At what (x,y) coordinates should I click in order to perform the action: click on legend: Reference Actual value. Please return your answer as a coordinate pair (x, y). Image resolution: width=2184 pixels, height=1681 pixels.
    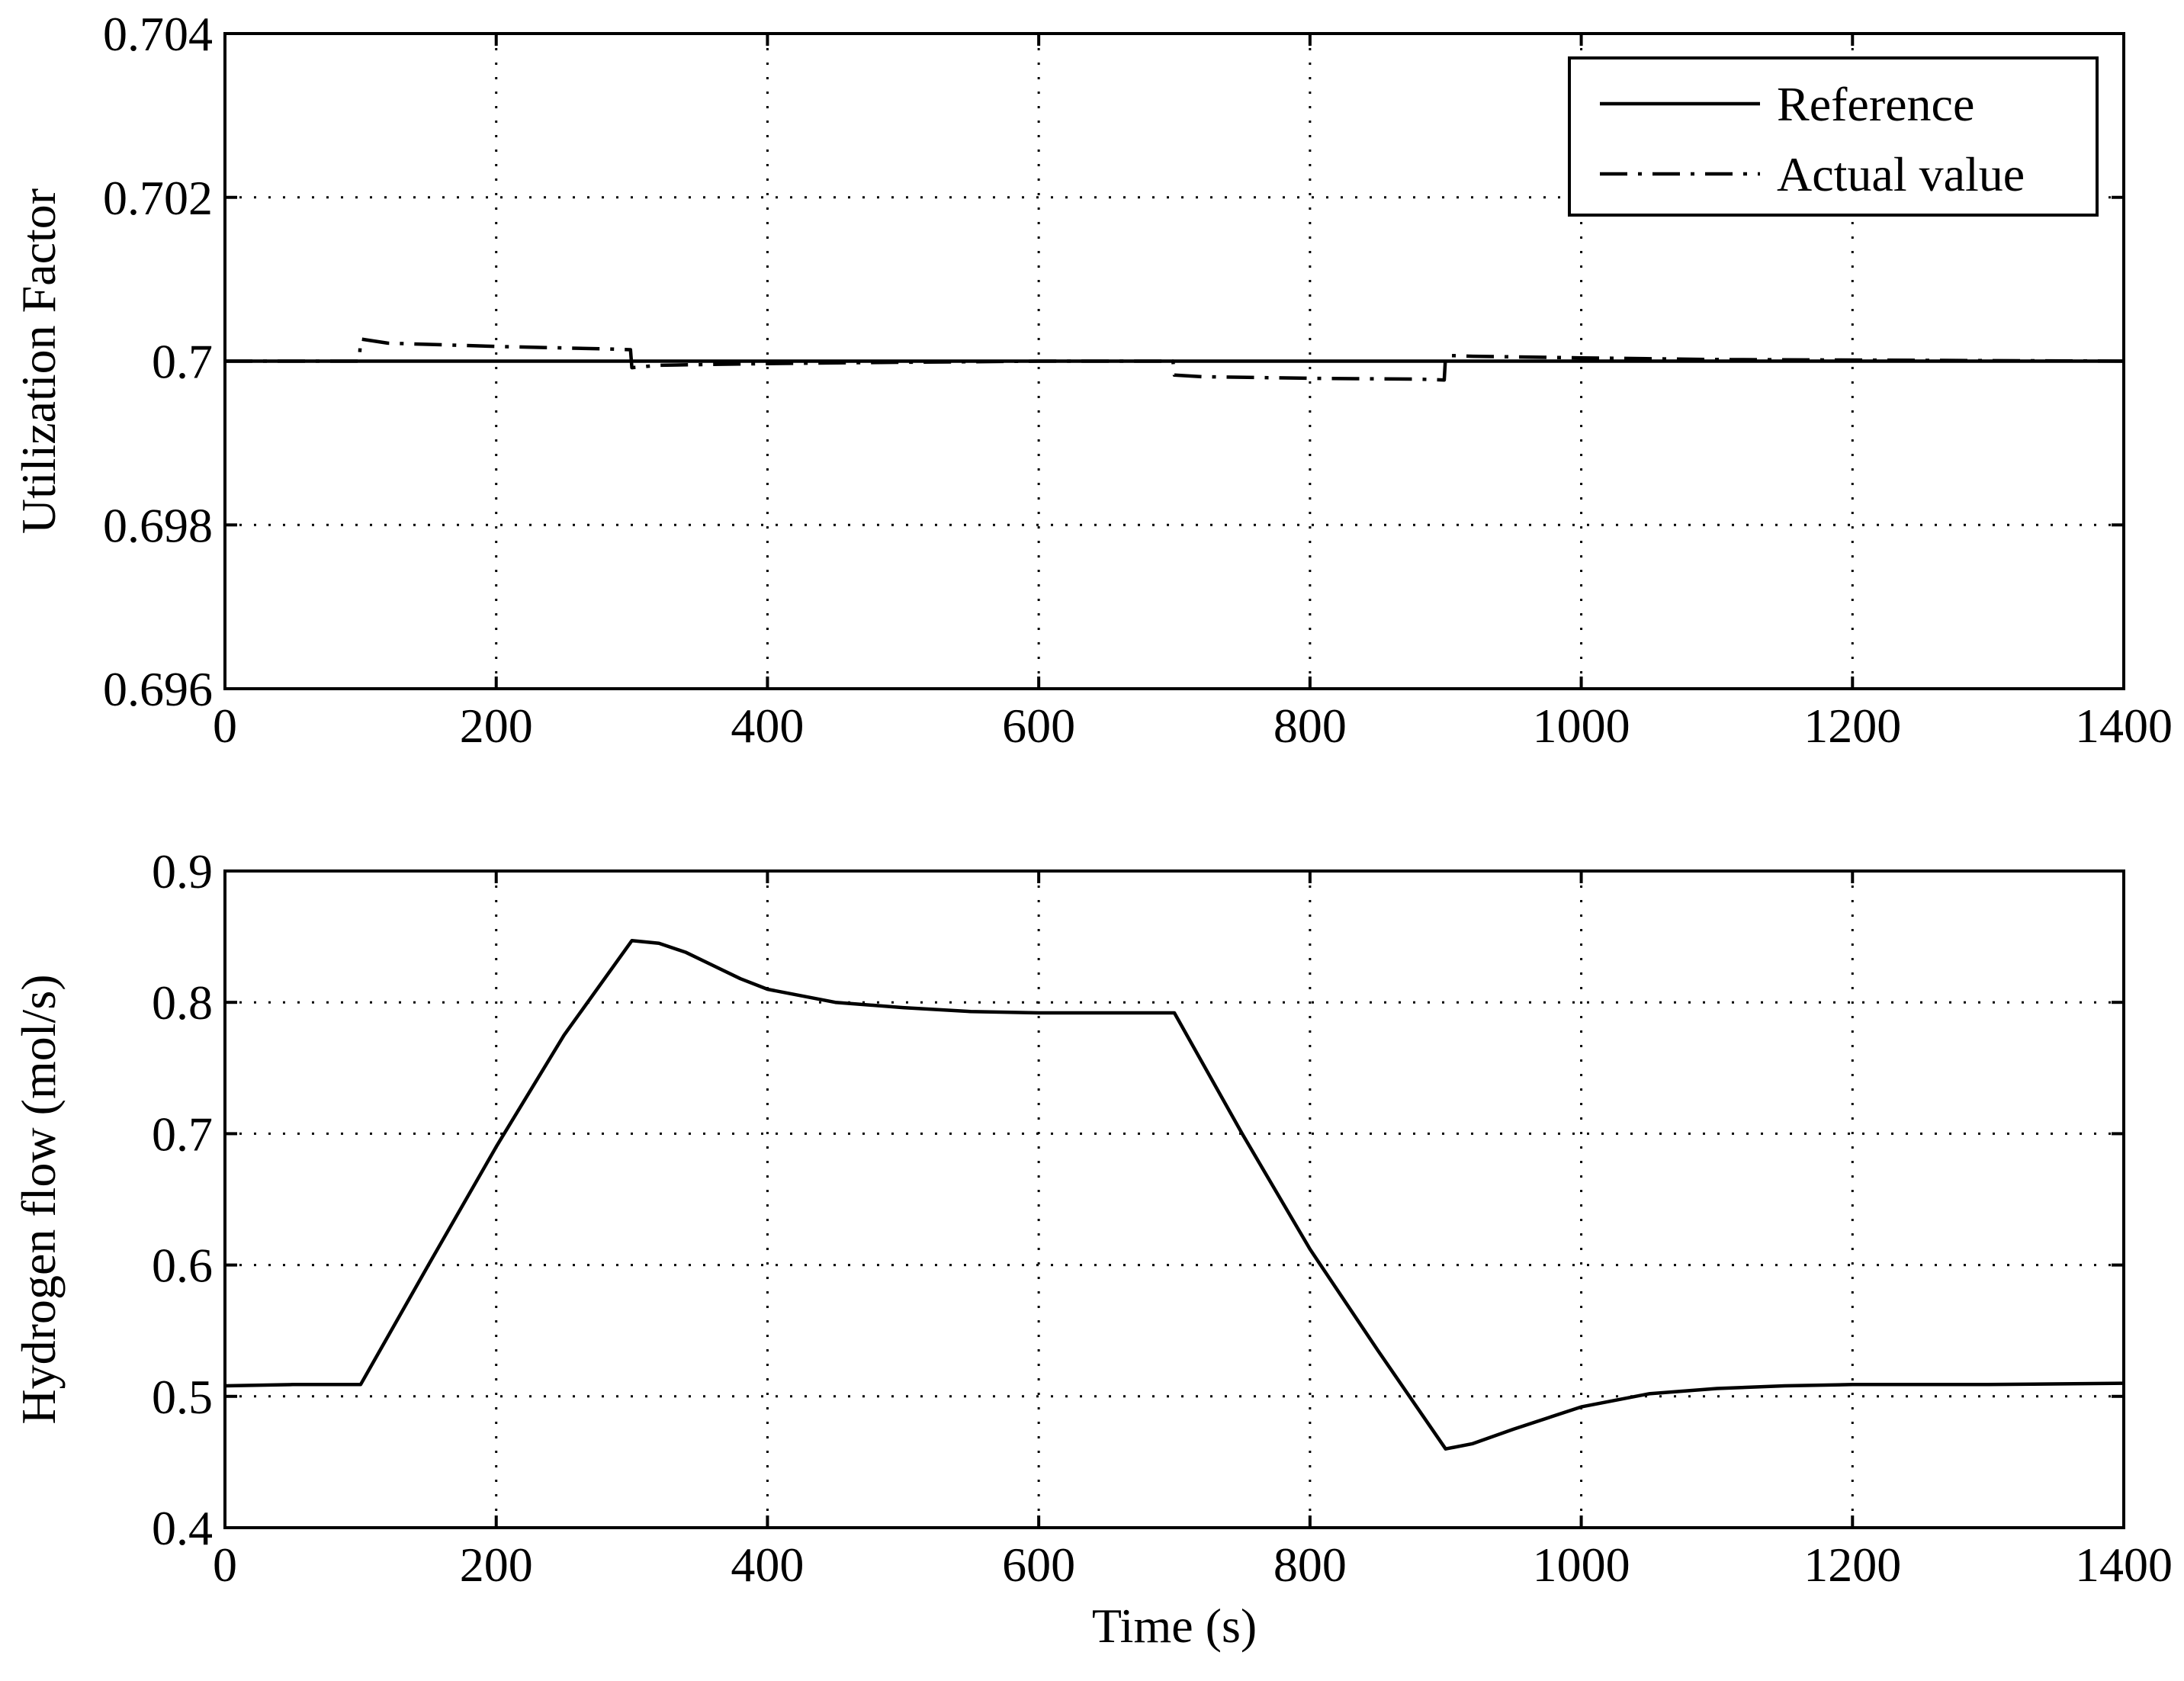
    Looking at the image, I should click on (1833, 136).